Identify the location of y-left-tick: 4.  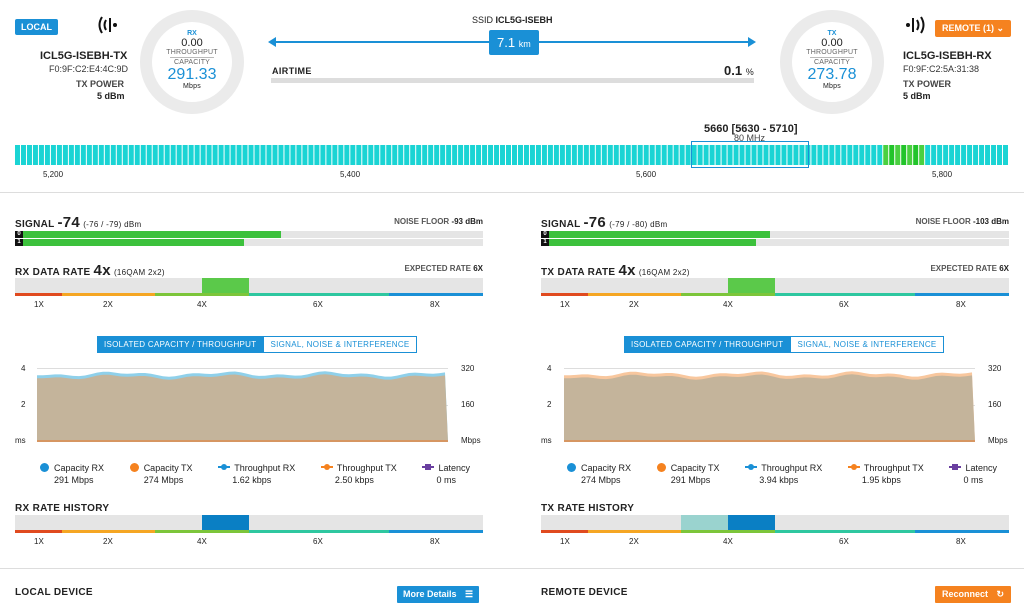
(549, 368).